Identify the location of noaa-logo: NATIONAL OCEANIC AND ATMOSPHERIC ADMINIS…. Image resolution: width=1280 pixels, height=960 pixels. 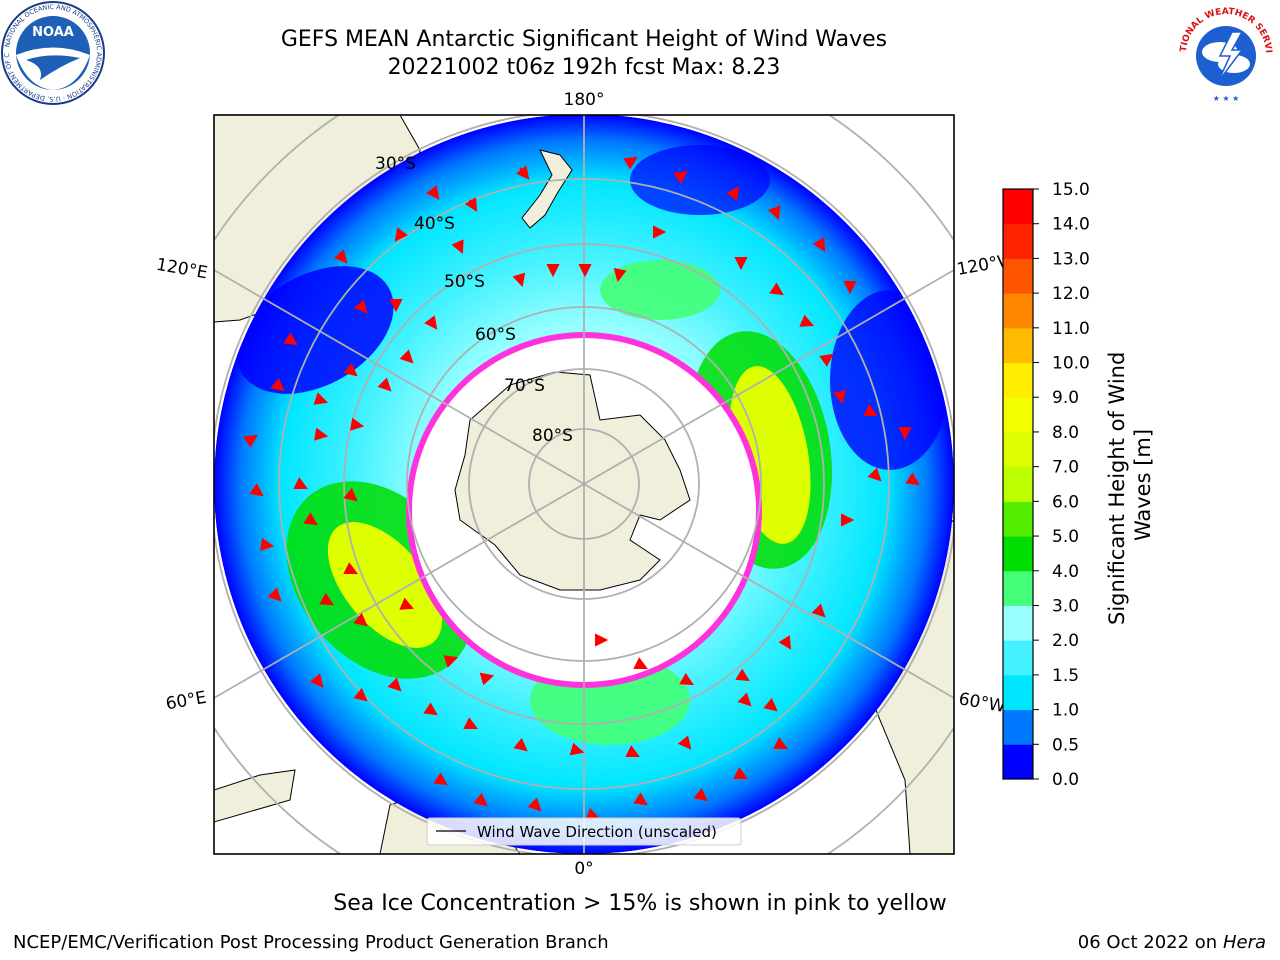
(52, 52).